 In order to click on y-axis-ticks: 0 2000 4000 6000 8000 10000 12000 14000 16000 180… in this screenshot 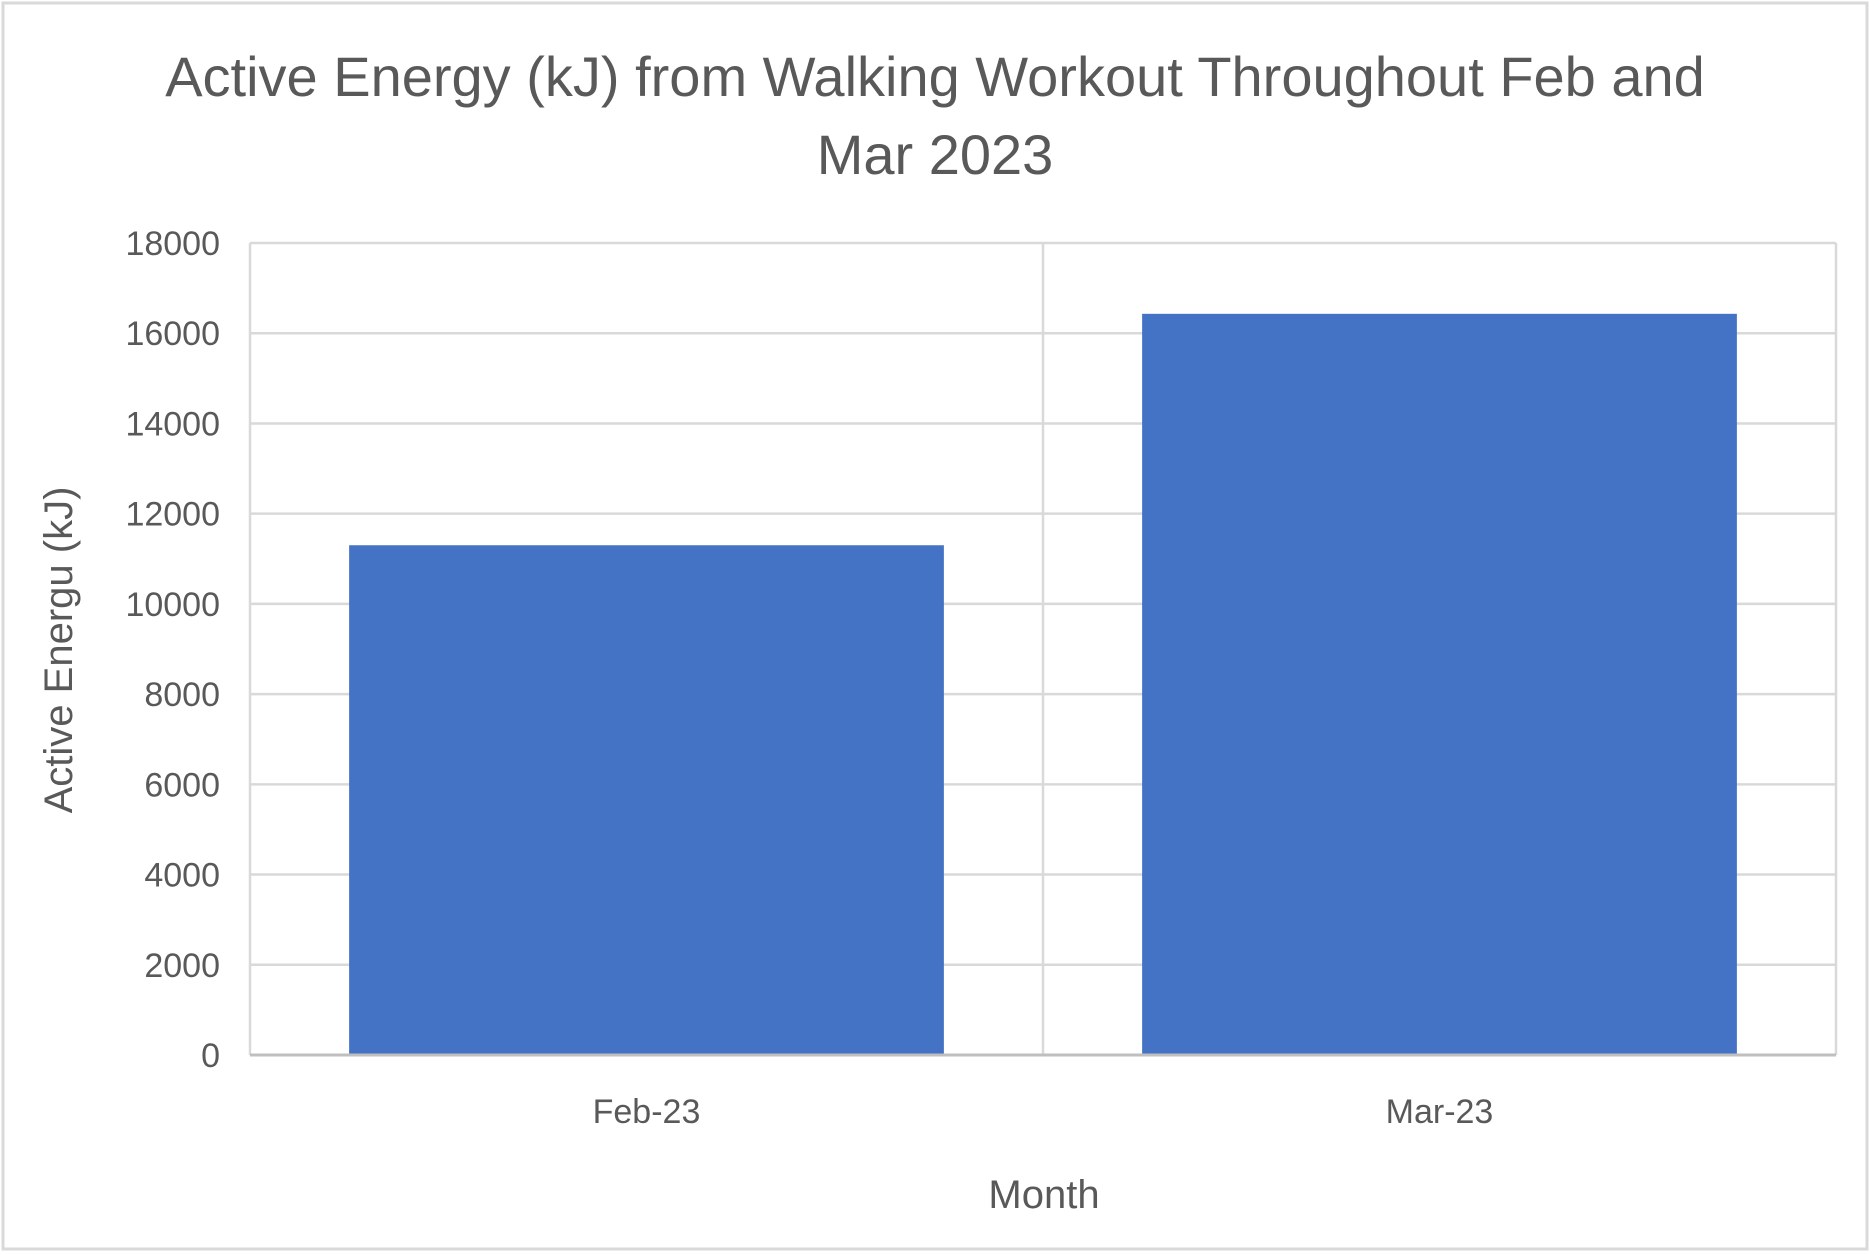, I will do `click(172, 650)`.